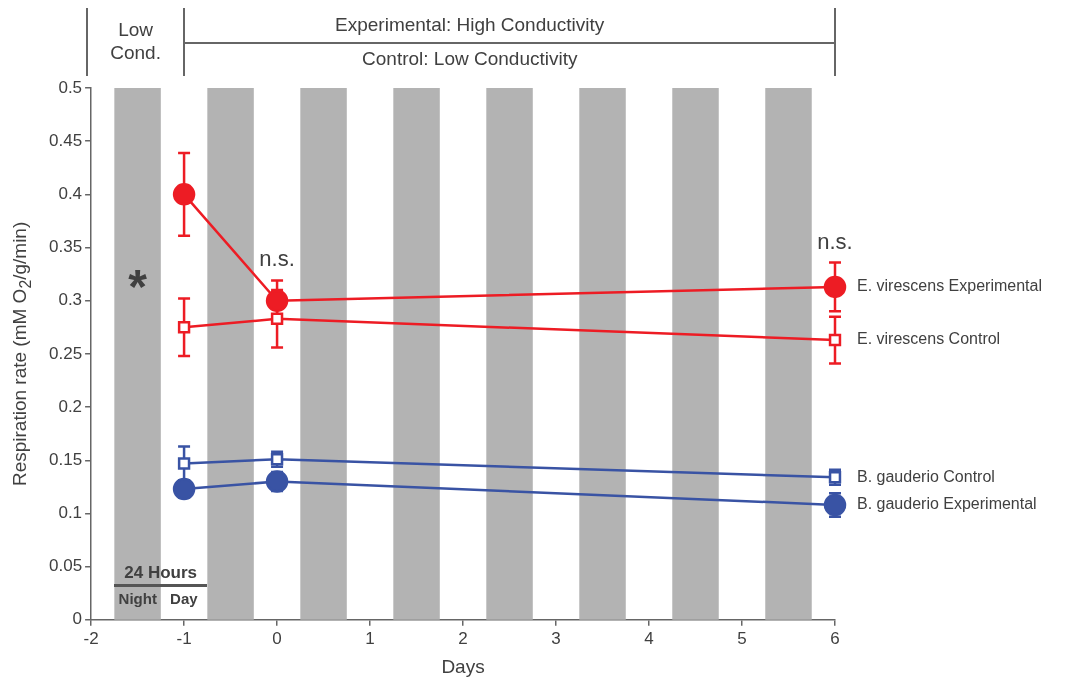 The height and width of the screenshot is (687, 1073). What do you see at coordinates (161, 572) in the screenshot?
I see `annotation: 24 Hours` at bounding box center [161, 572].